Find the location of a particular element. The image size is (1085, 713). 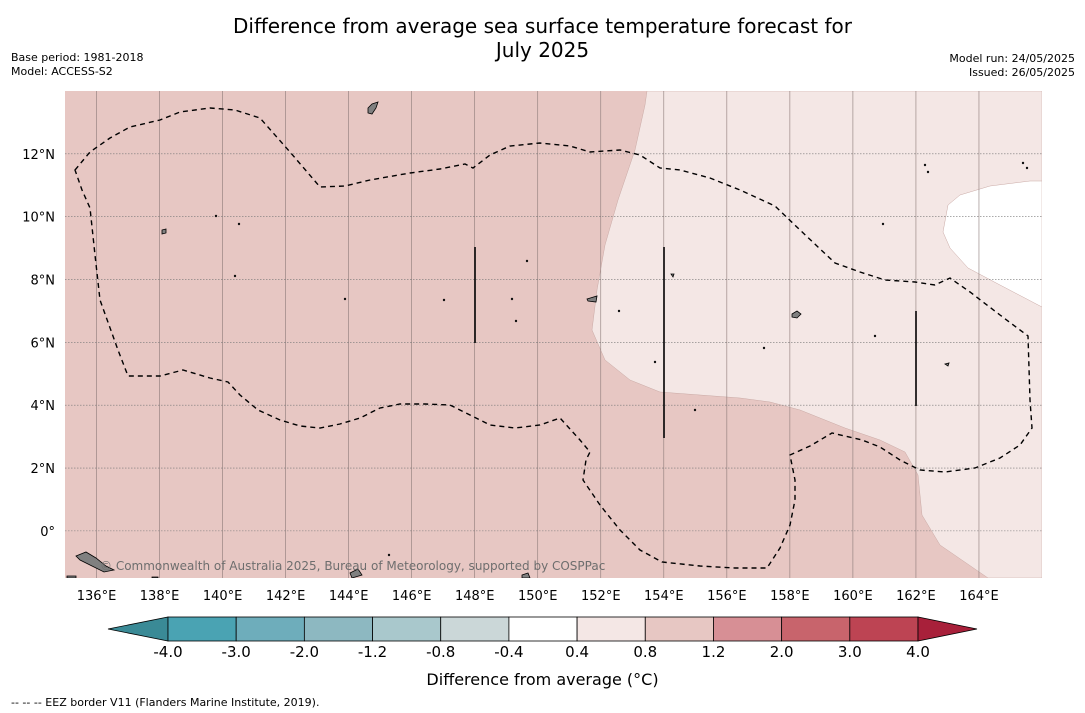

anomaly-region-neutral is located at coordinates (992, 244).